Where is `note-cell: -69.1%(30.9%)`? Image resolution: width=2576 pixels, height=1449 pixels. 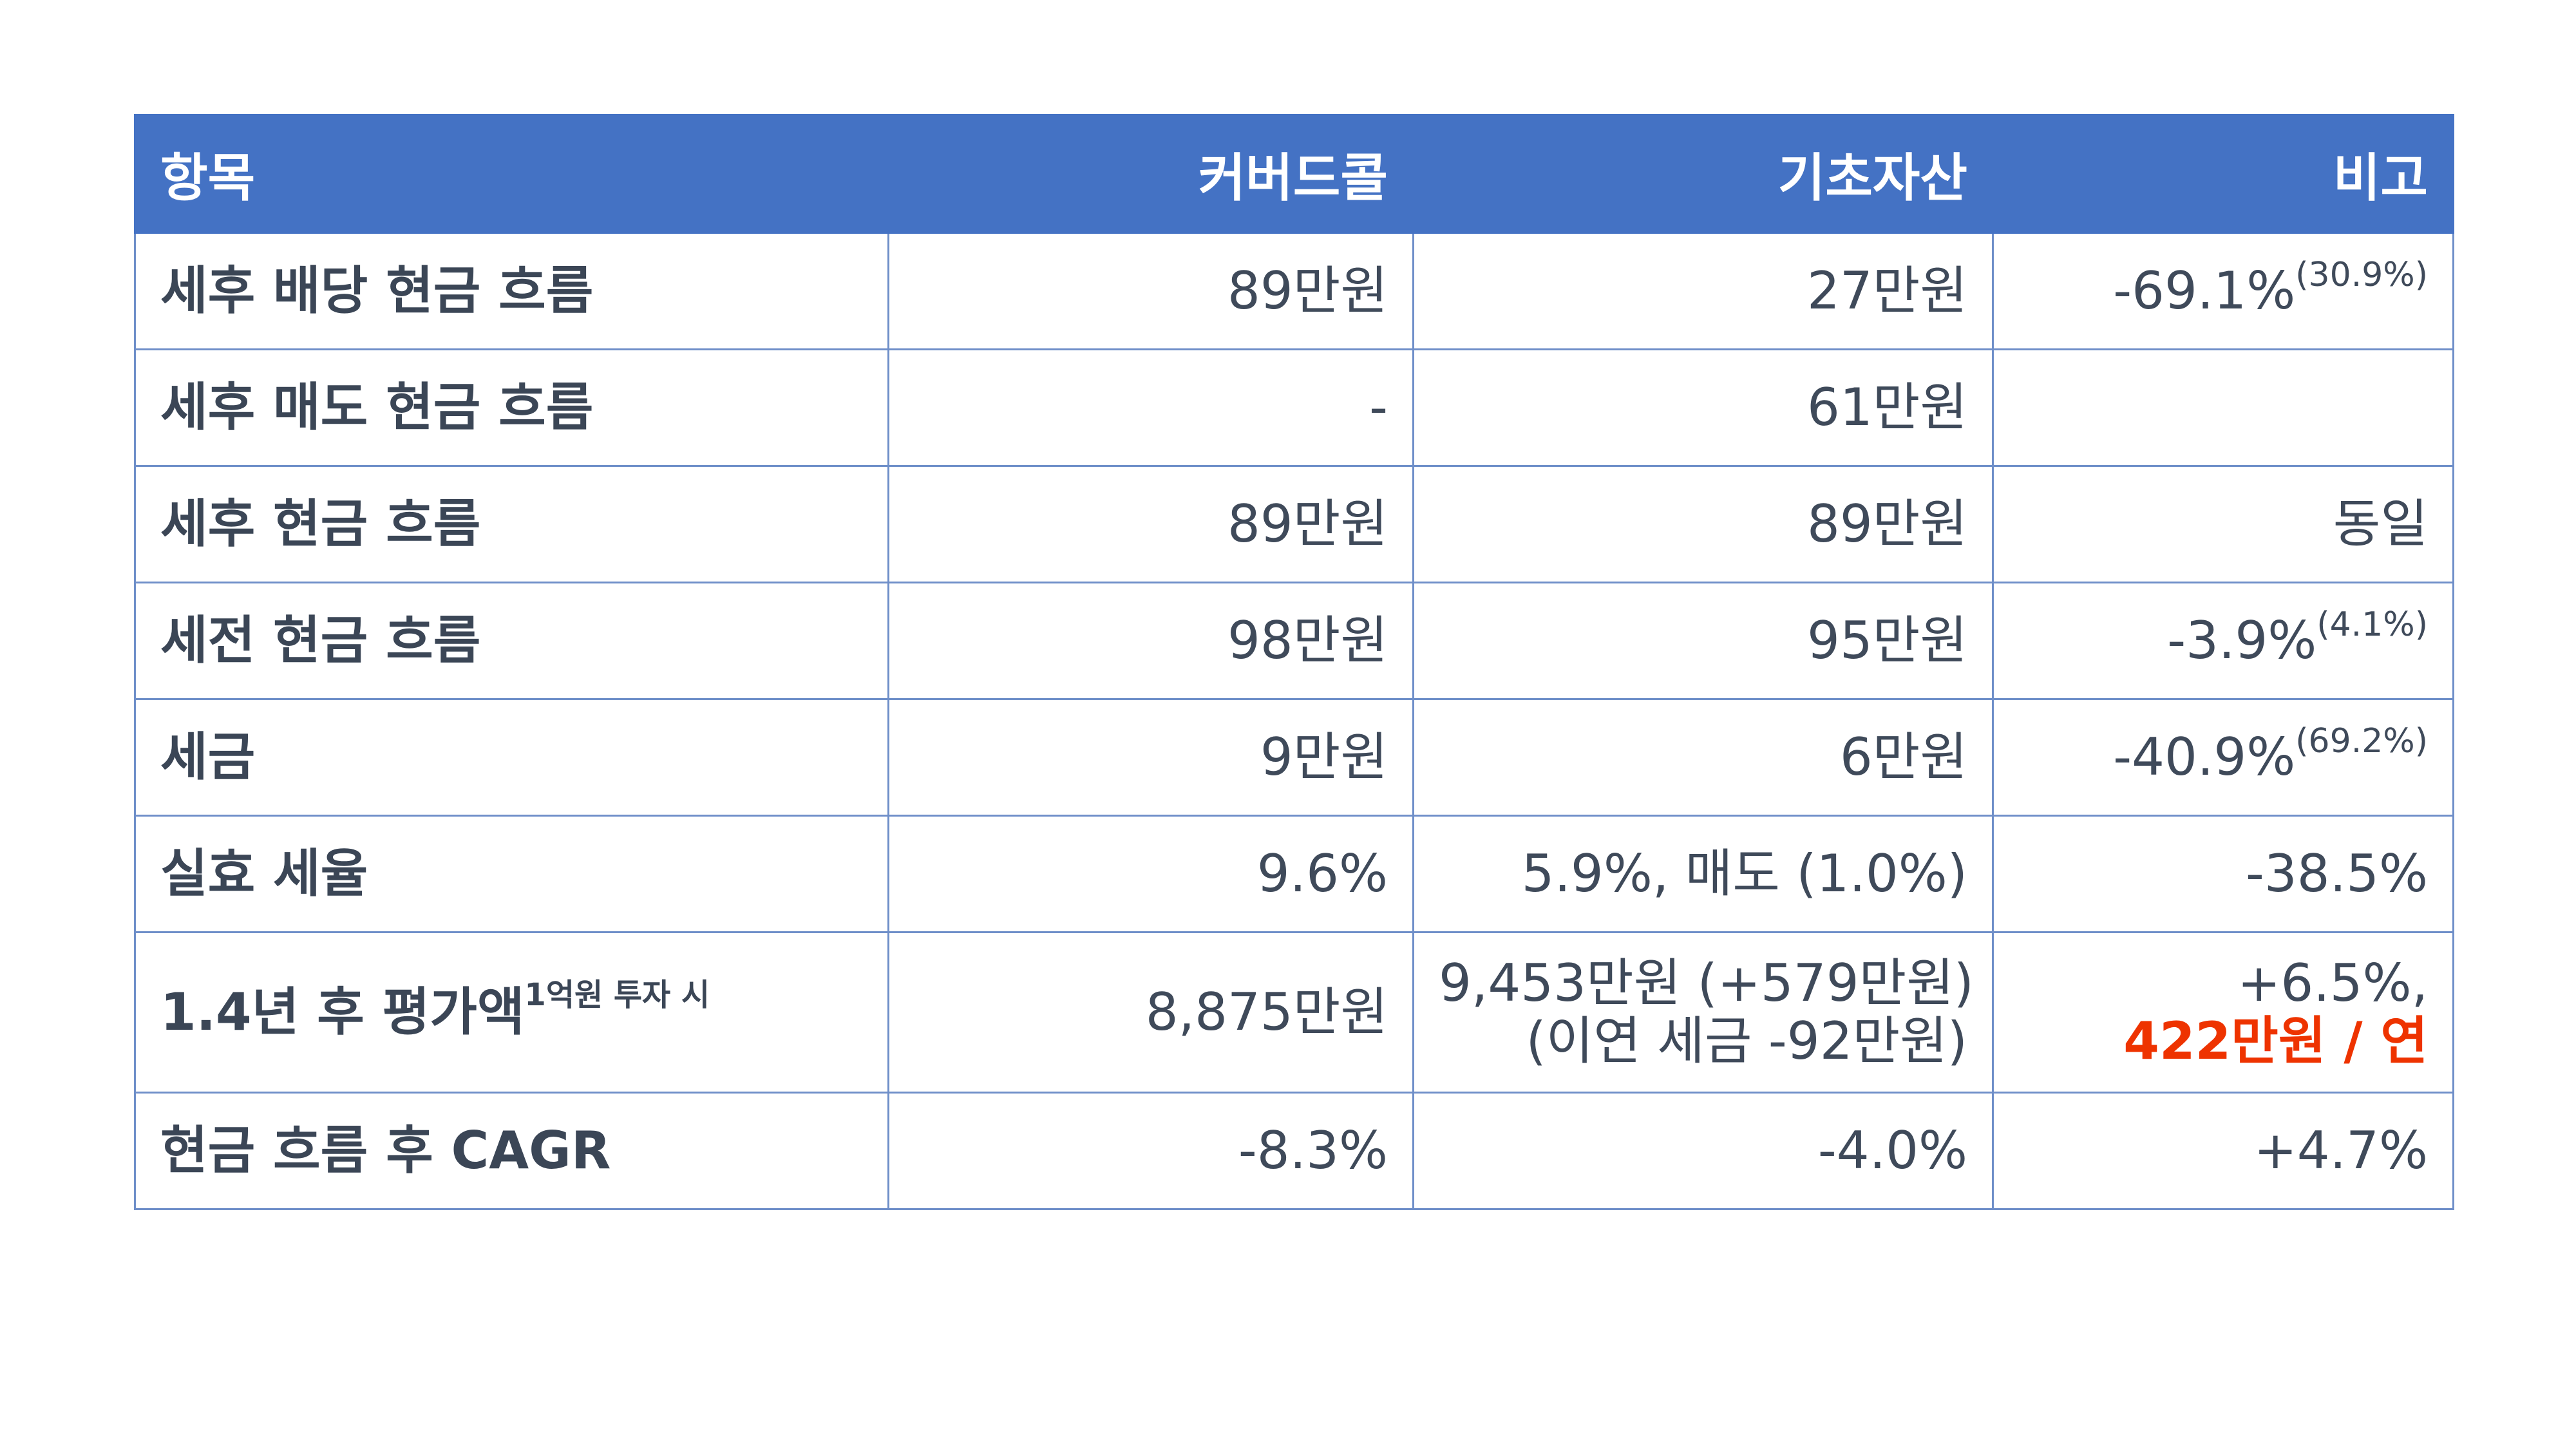
note-cell: -69.1%(30.9%) is located at coordinates (2223, 291).